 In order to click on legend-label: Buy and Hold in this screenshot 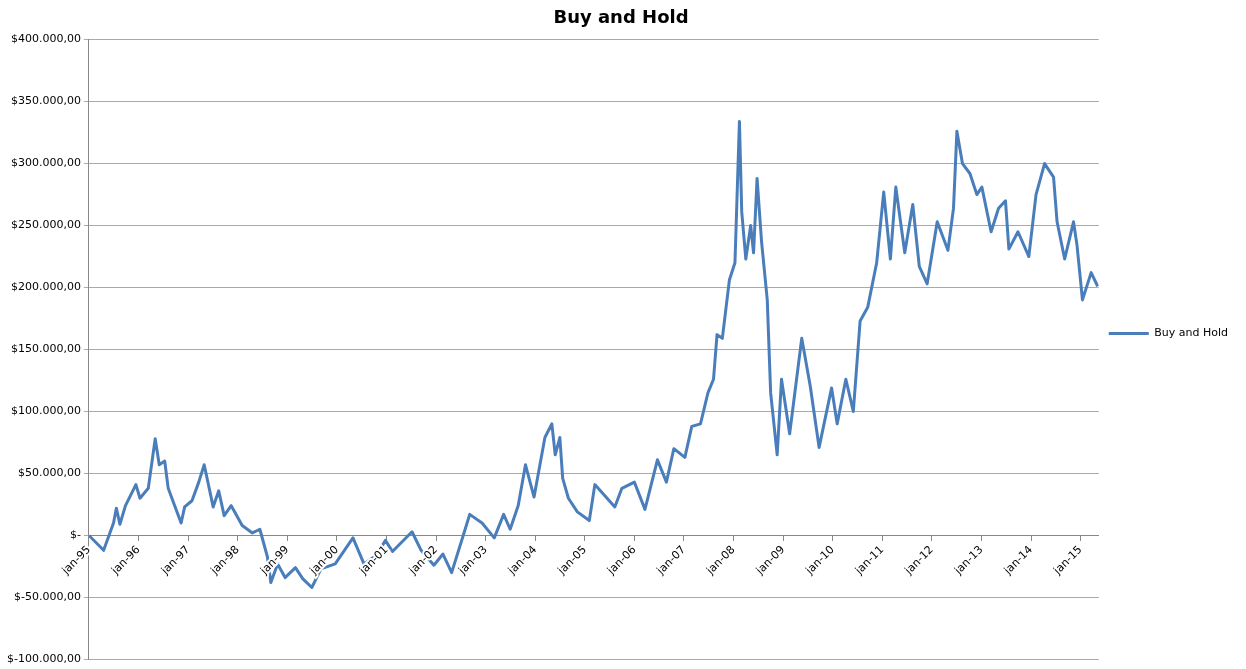, I will do `click(1191, 333)`.